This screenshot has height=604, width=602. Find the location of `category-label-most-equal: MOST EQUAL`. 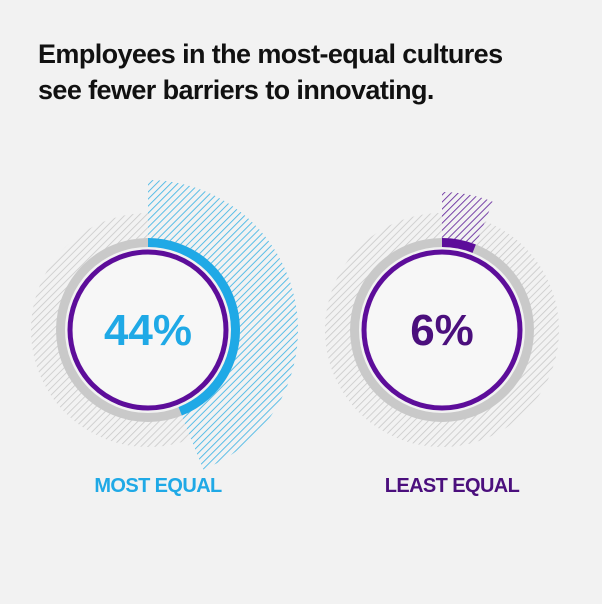

category-label-most-equal: MOST EQUAL is located at coordinates (158, 486).